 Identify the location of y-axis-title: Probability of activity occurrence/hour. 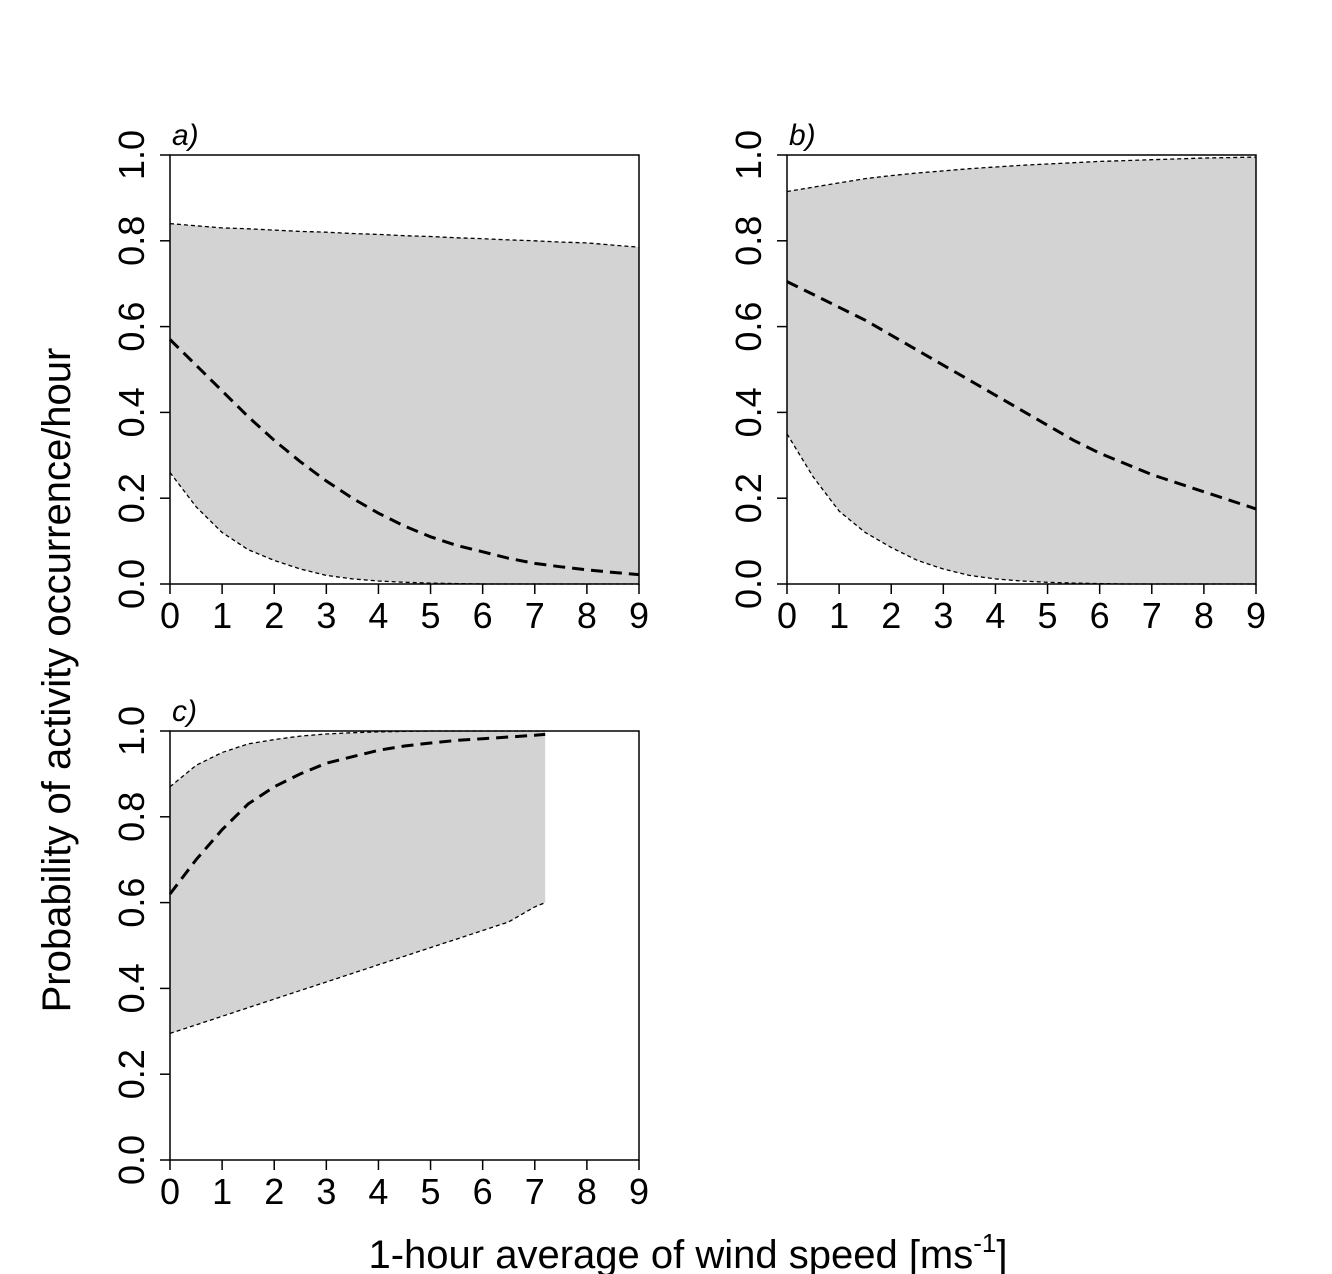
(57, 680).